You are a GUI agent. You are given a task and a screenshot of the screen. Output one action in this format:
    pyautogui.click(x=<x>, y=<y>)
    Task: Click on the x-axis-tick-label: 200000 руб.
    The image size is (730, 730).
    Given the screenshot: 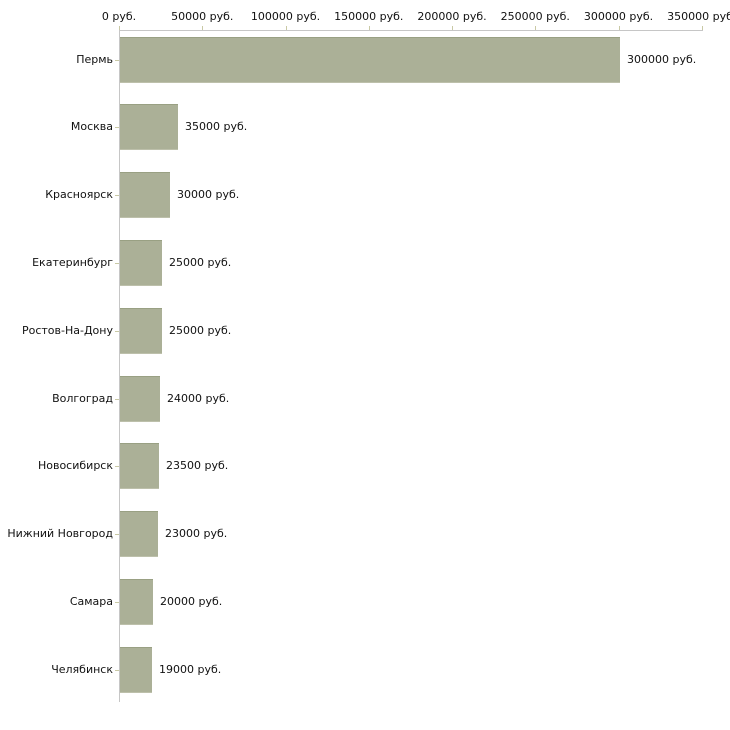 What is the action you would take?
    pyautogui.click(x=452, y=16)
    